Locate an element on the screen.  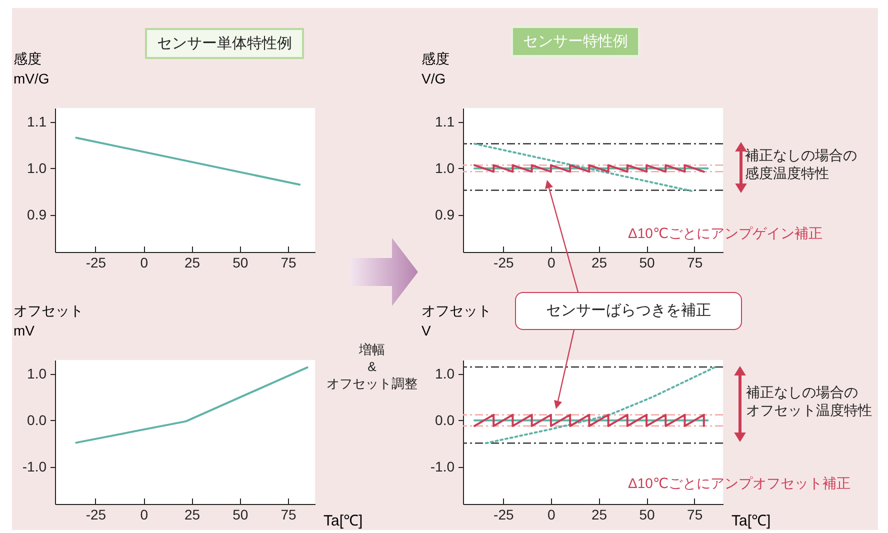
text: 補正なしの場合のオフセット温度特性 is located at coordinates (809, 401).